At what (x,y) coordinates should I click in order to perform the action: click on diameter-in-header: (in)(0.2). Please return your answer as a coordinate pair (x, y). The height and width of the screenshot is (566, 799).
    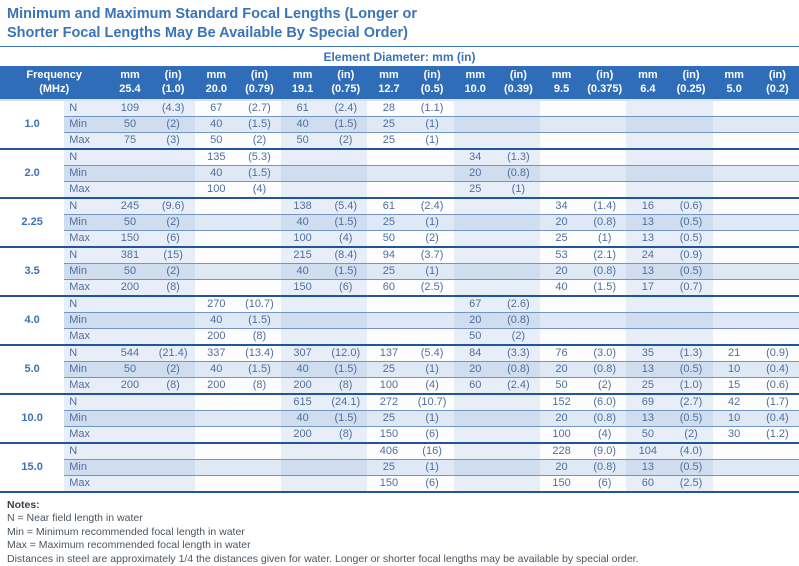
    Looking at the image, I should click on (777, 83).